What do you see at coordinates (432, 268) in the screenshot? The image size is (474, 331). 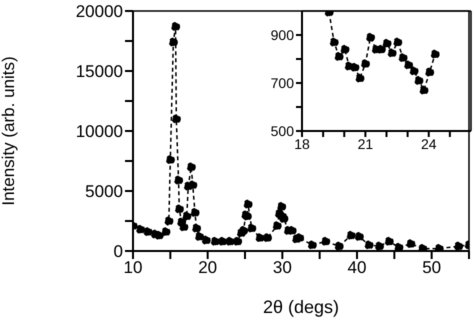 I see `x-tick-label: 50` at bounding box center [432, 268].